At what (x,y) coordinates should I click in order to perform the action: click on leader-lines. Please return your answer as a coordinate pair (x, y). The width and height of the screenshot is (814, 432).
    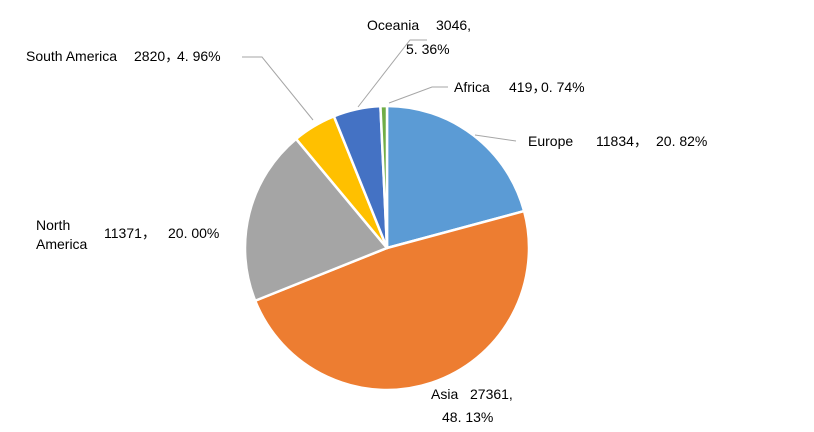
    Looking at the image, I should click on (379, 90).